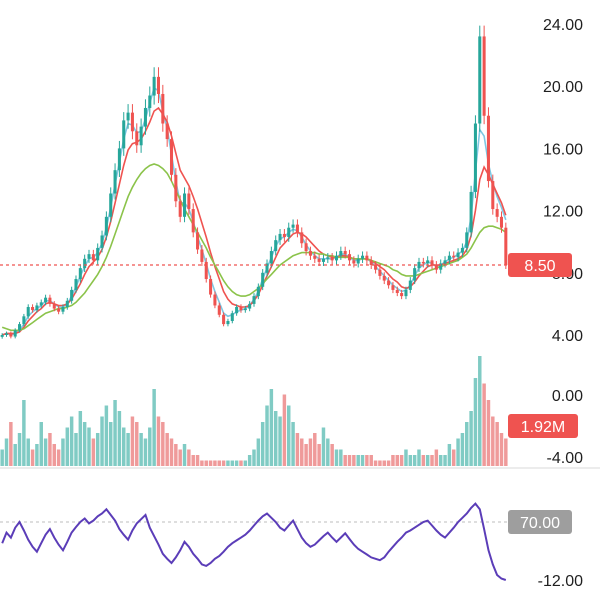 Image resolution: width=600 pixels, height=600 pixels. Describe the element at coordinates (539, 266) in the screenshot. I see `current-price-label: 8.50` at that location.